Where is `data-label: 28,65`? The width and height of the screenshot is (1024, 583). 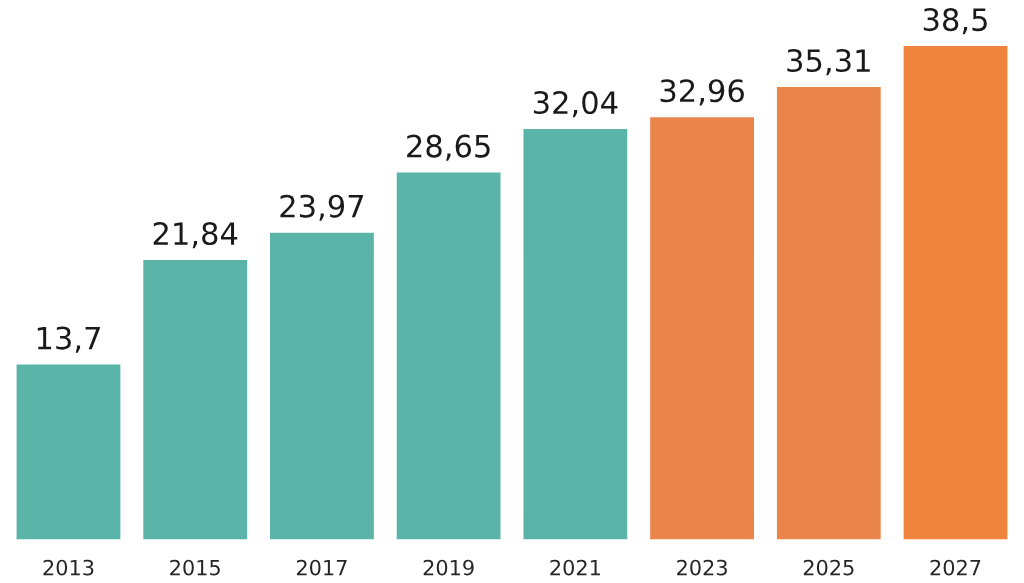
data-label: 28,65 is located at coordinates (448, 147).